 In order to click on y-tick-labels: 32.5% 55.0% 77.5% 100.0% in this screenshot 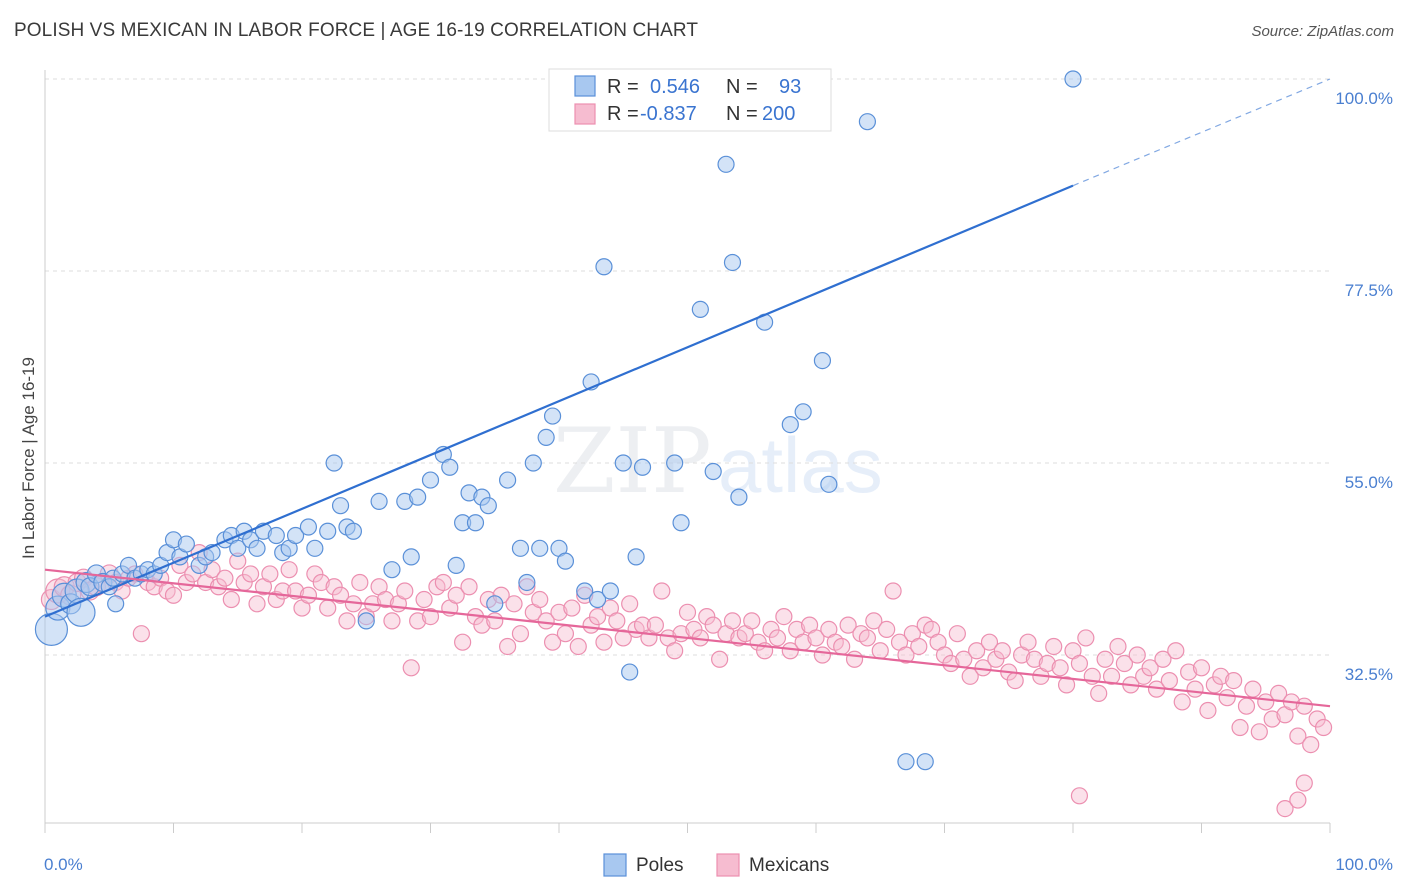, I will do `click(1364, 386)`.